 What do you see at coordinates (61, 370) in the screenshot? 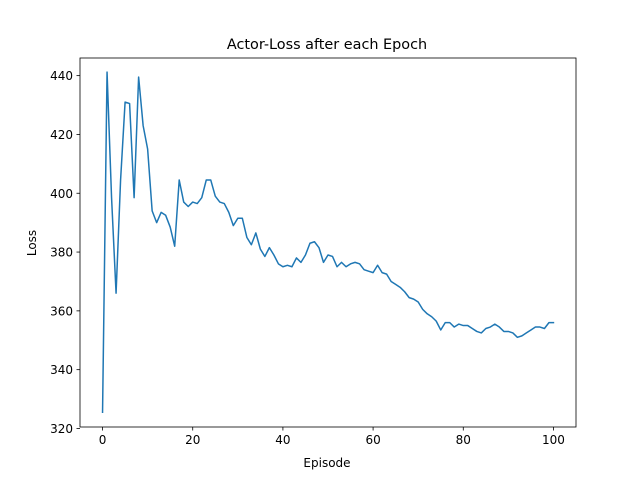
I see `y-tick-label: 340` at bounding box center [61, 370].